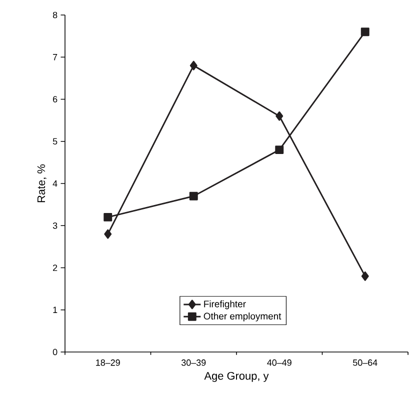 The height and width of the screenshot is (404, 409). Describe the element at coordinates (243, 317) in the screenshot. I see `legend-label: Other employment` at that location.